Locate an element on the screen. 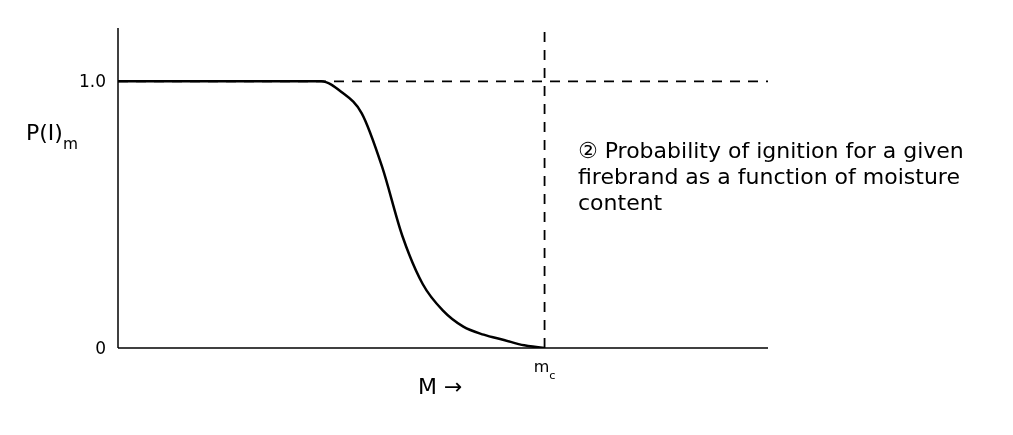 This screenshot has height=435, width=1013. x-axis-title: M → is located at coordinates (440, 386).